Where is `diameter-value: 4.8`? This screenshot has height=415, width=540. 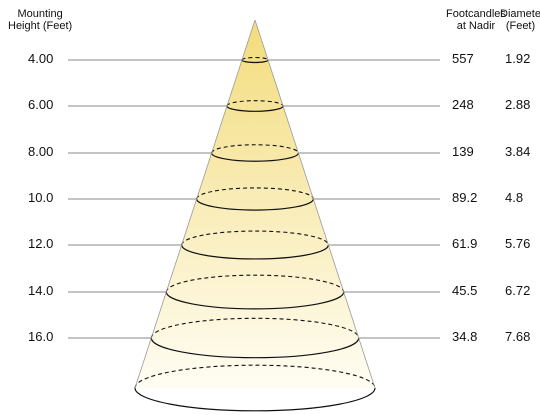 diameter-value: 4.8 is located at coordinates (514, 197).